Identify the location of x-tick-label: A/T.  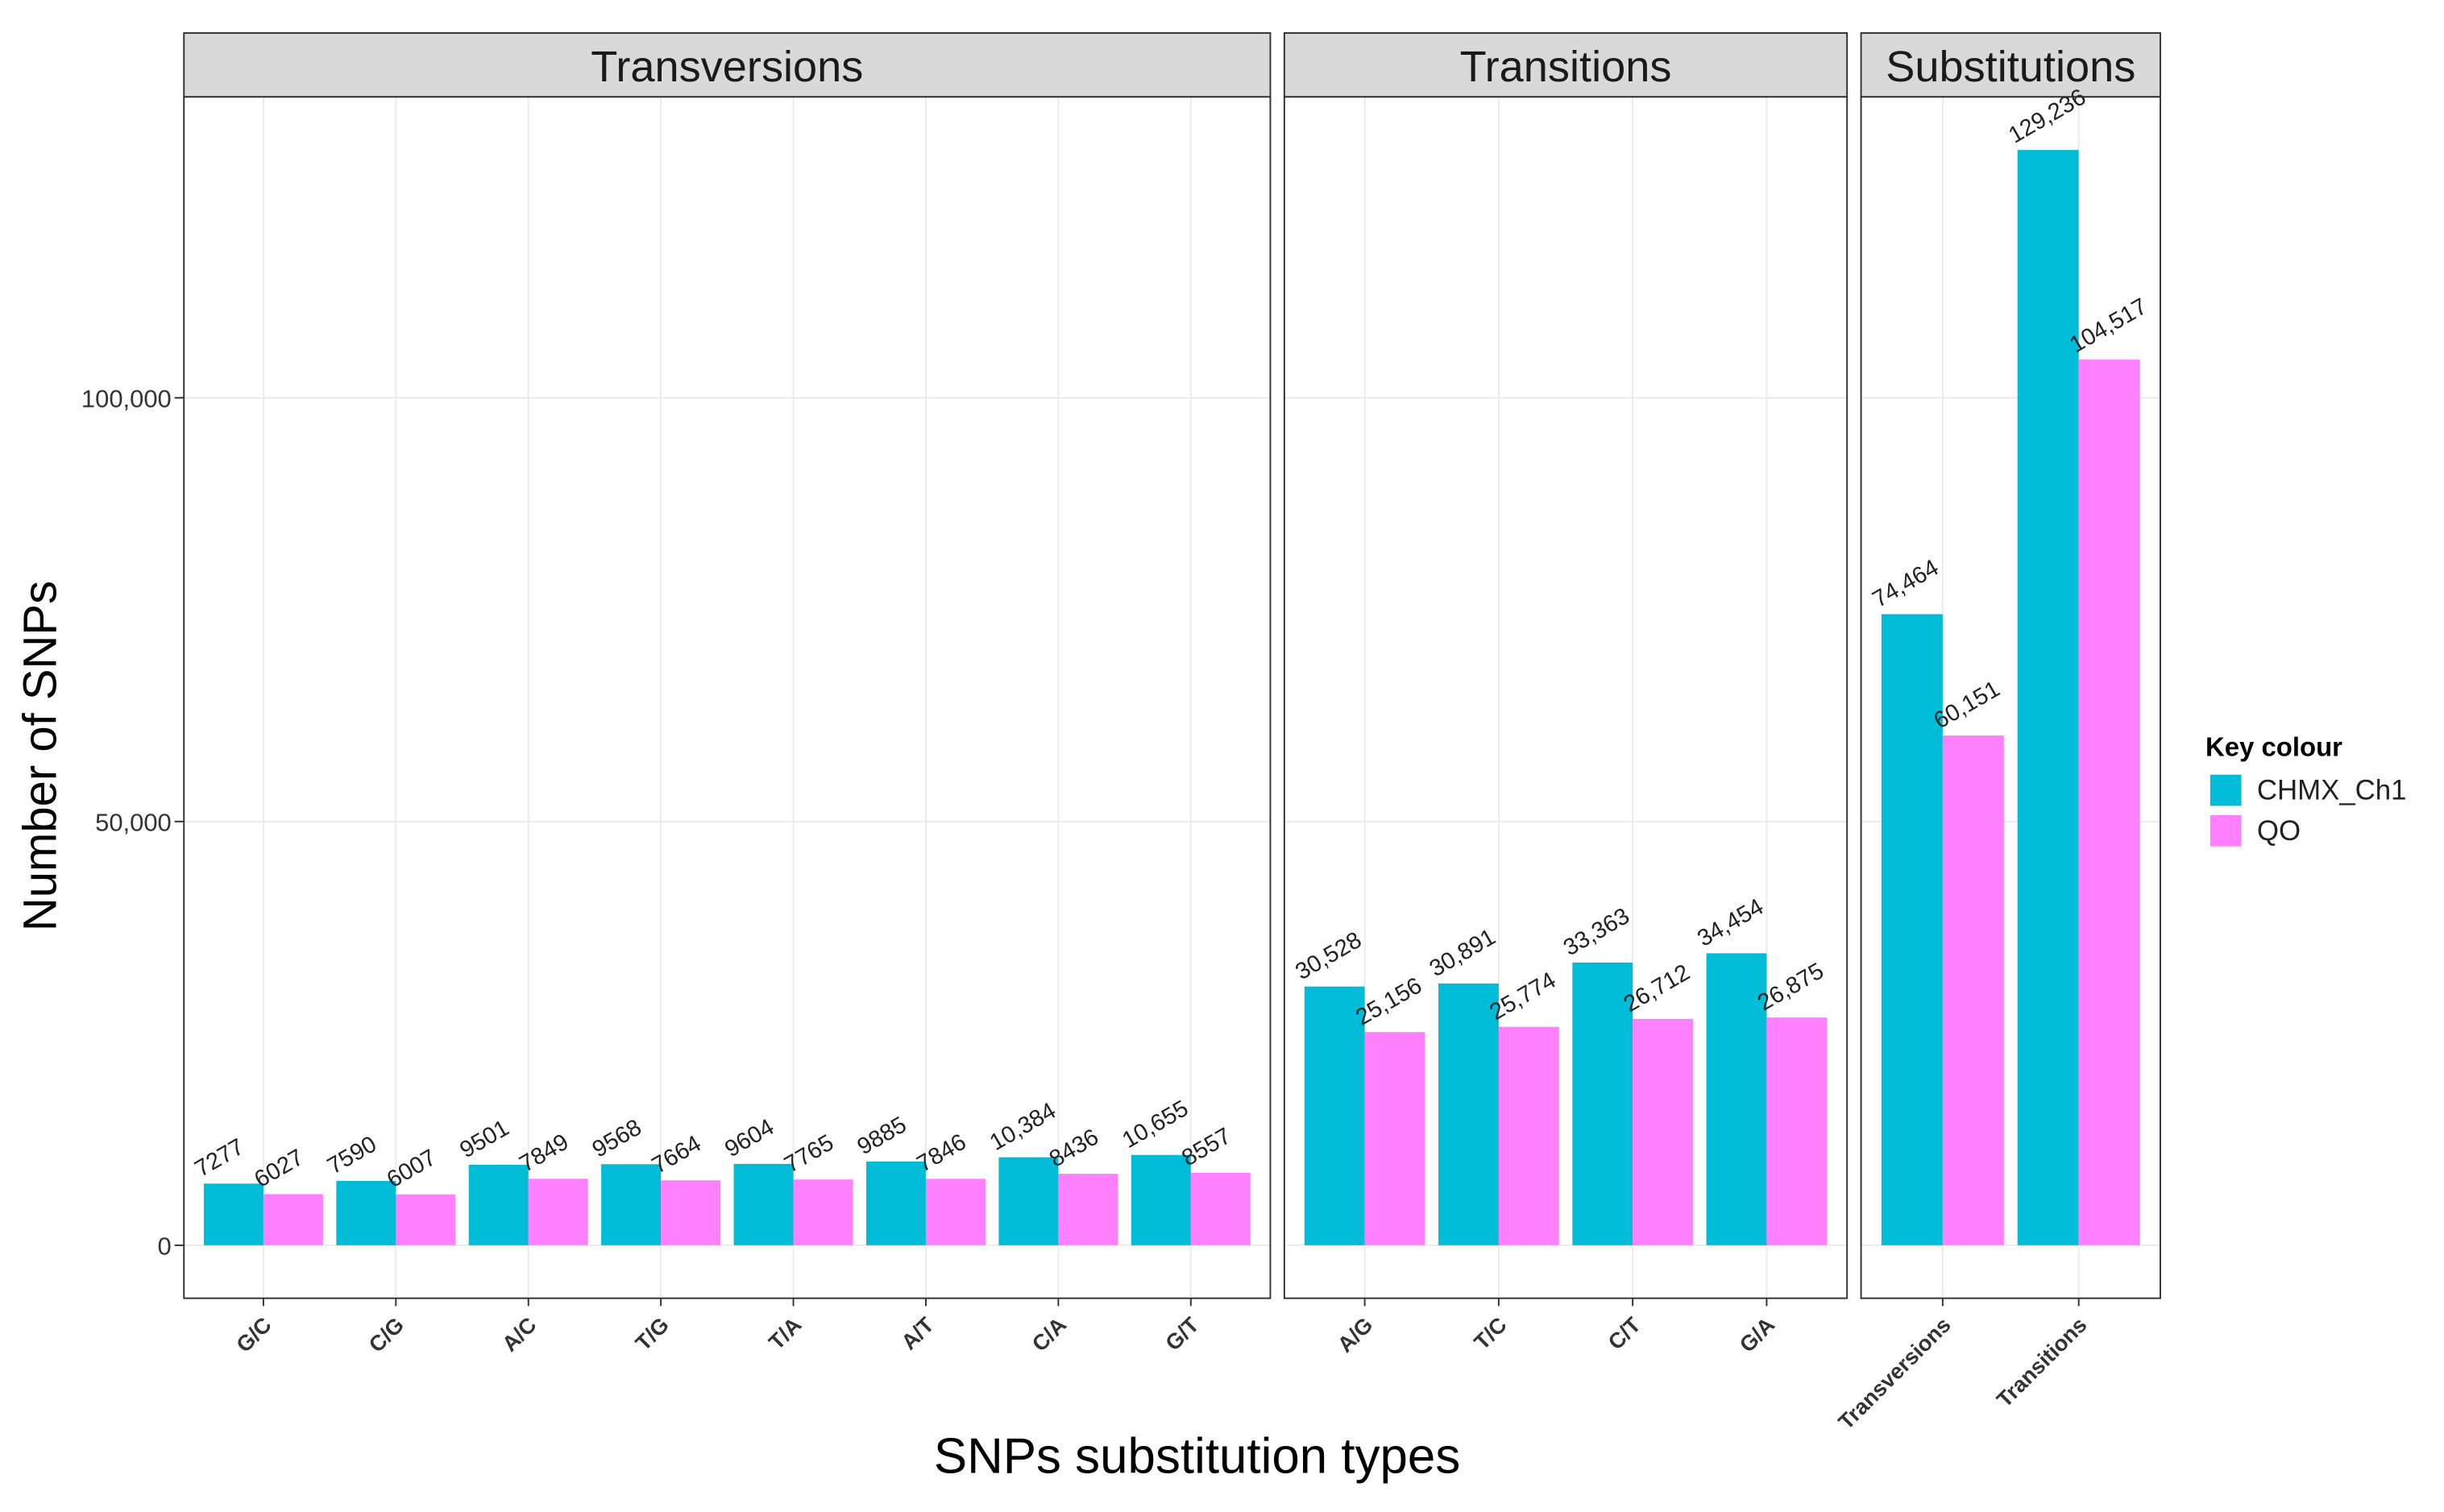
(917, 1333).